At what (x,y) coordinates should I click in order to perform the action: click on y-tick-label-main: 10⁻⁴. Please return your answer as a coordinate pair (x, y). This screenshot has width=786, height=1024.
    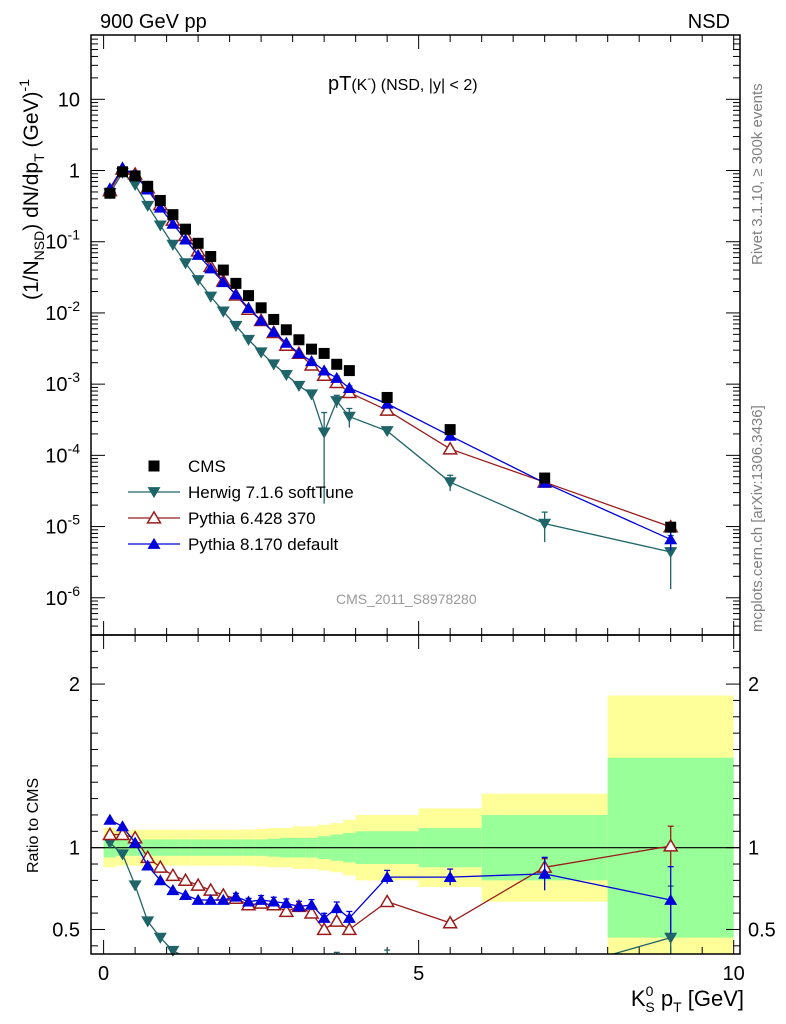
    Looking at the image, I should click on (62, 453).